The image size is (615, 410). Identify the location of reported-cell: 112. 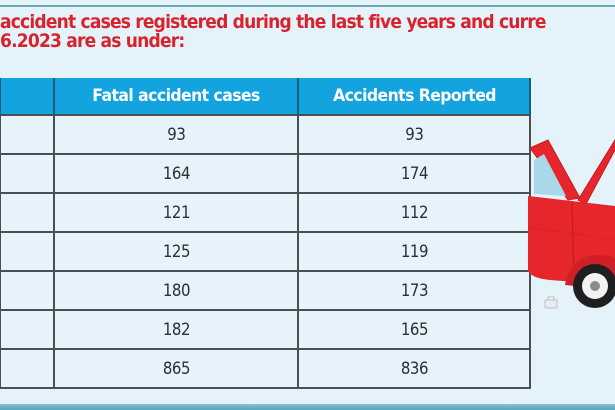
(414, 212).